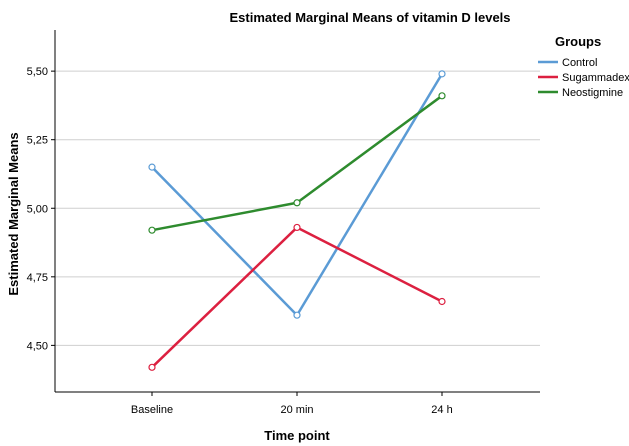  I want to click on x-tick-label: 24 h, so click(441, 410).